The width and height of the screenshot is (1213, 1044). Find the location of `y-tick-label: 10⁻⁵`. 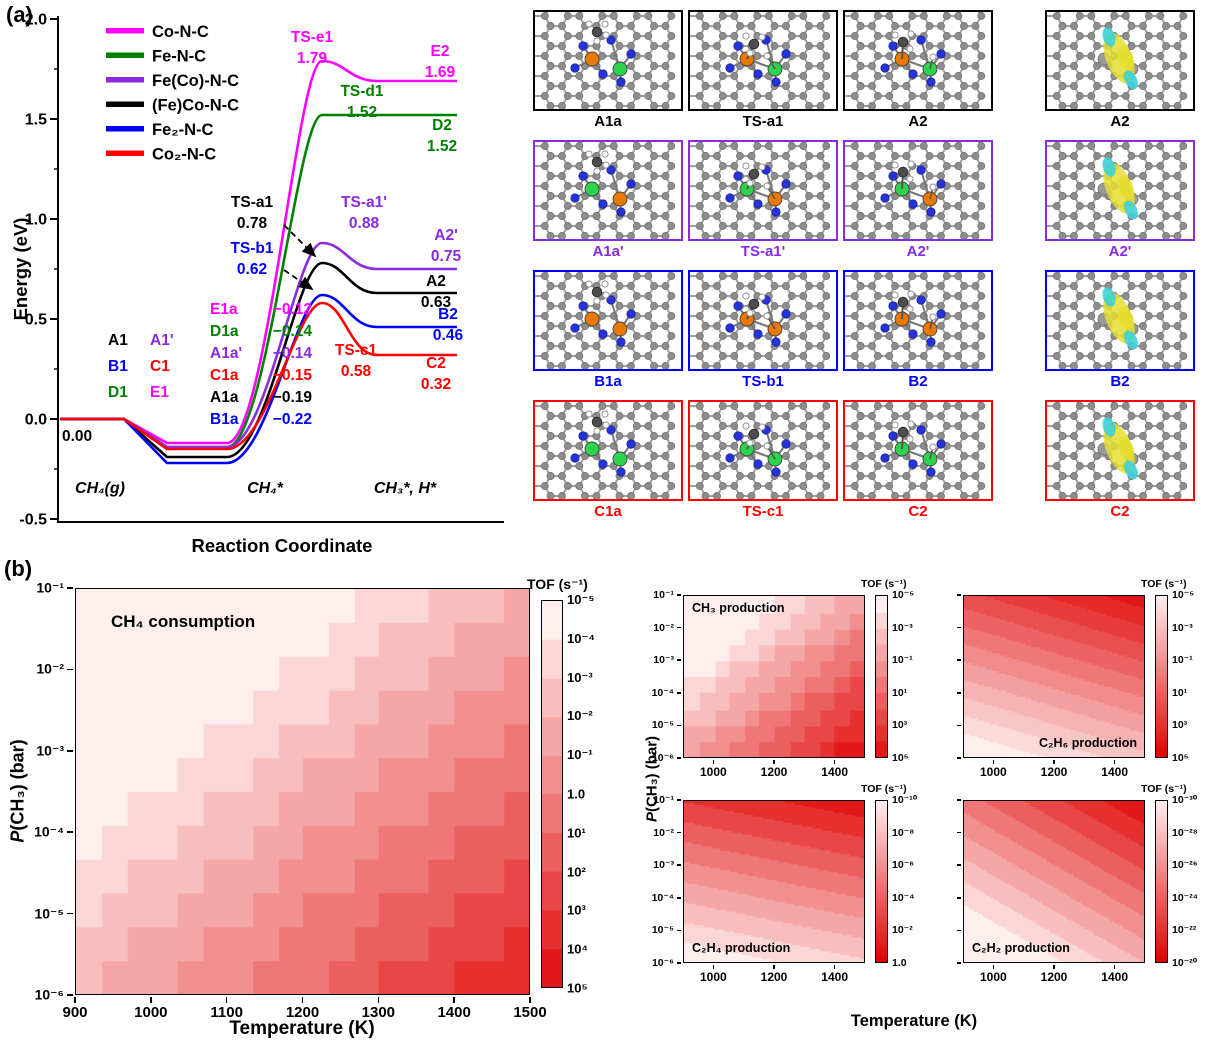

y-tick-label: 10⁻⁵ is located at coordinates (662, 930).